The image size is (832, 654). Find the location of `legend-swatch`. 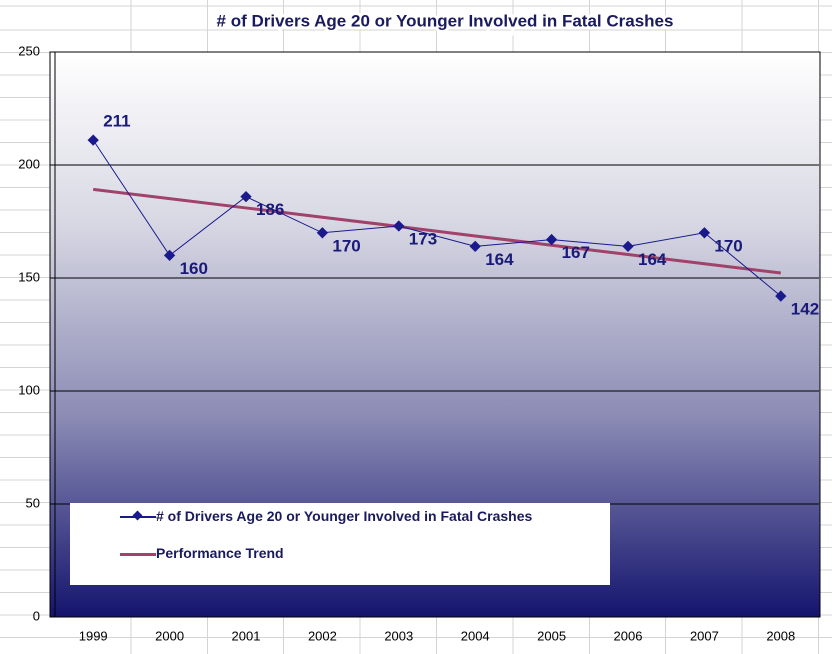

legend-swatch is located at coordinates (138, 554).